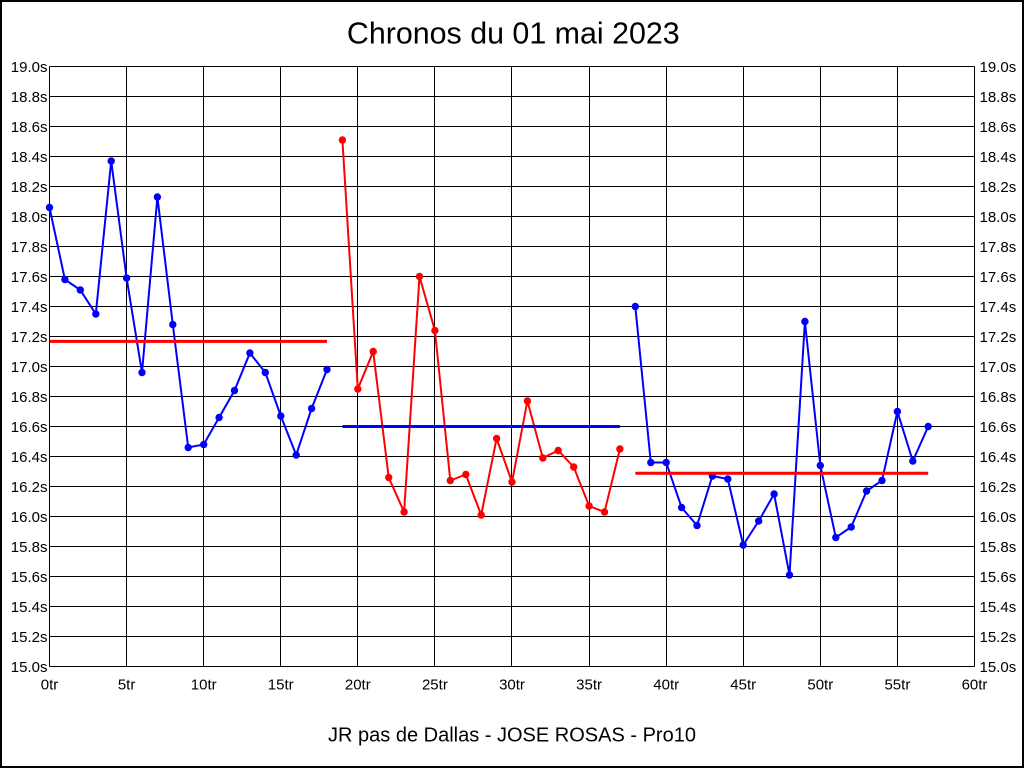  What do you see at coordinates (743, 685) in the screenshot?
I see `svg-text: 45tr` at bounding box center [743, 685].